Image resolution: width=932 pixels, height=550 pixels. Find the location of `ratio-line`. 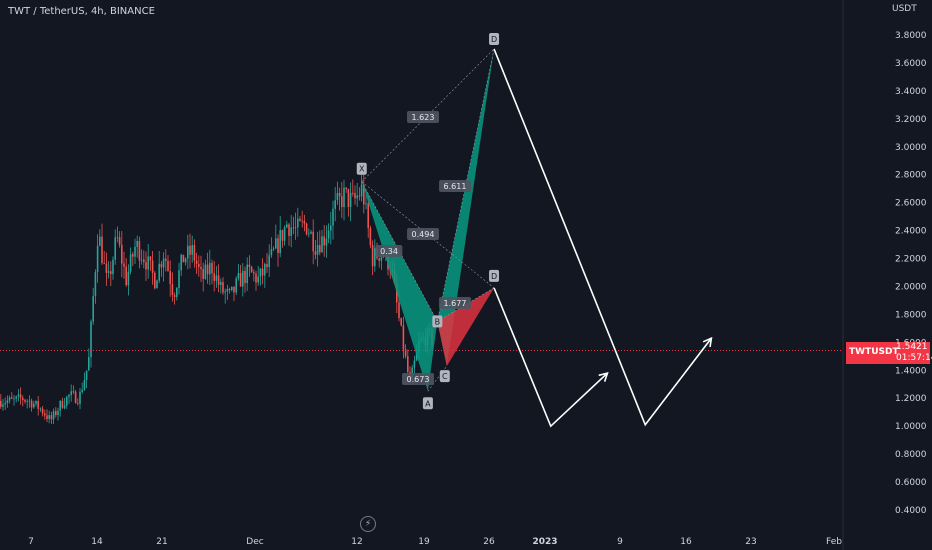

ratio-line is located at coordinates (399, 251).